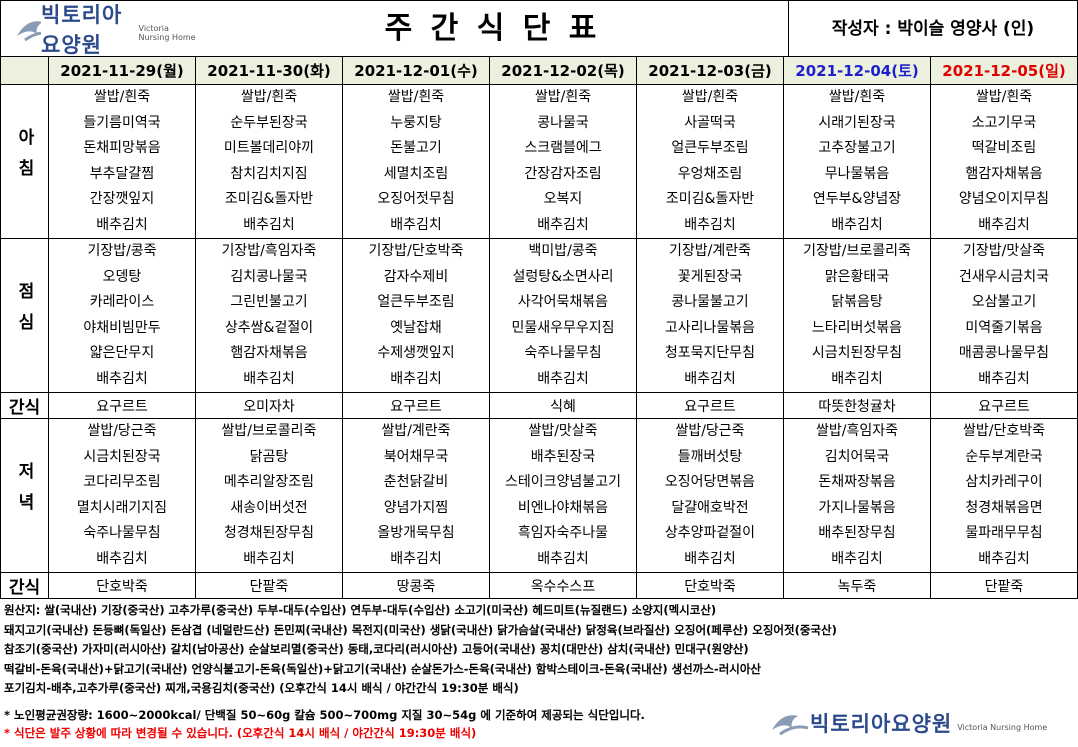 The width and height of the screenshot is (1078, 747). I want to click on menu-item: 스테이크양념불고기, so click(563, 482).